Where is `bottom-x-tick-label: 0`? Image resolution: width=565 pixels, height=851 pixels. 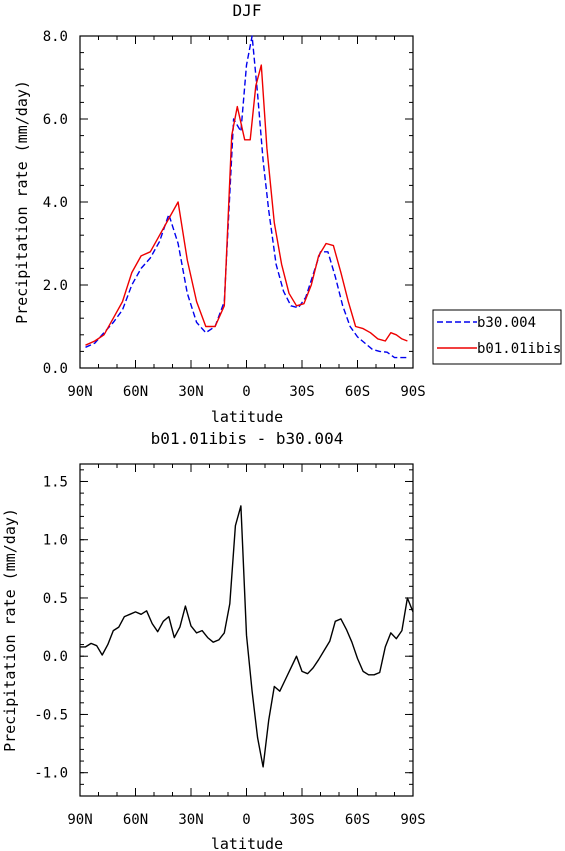 bottom-x-tick-label: 0 is located at coordinates (246, 820).